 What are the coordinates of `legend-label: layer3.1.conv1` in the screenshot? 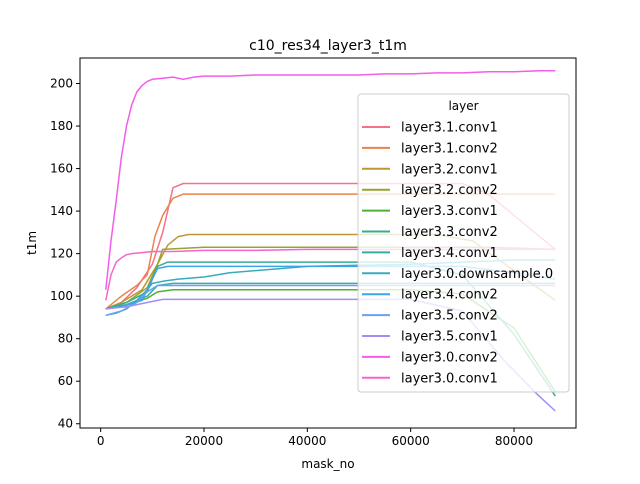 It's located at (449, 128).